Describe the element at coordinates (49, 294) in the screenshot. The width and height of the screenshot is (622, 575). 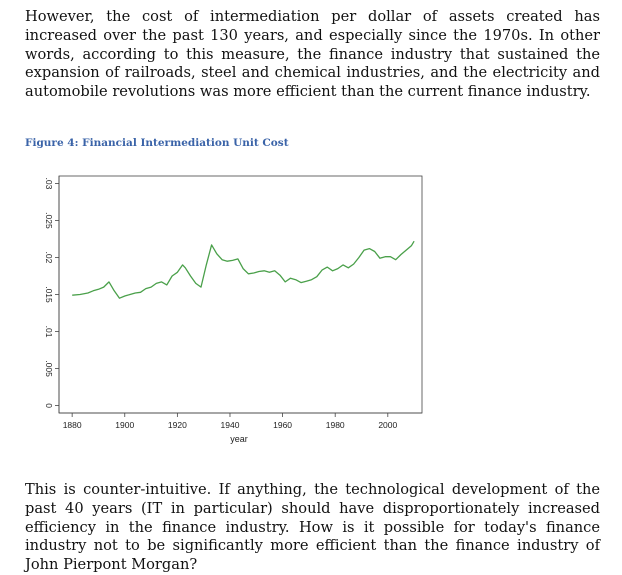
I see `y-tick-label: .015` at that location.